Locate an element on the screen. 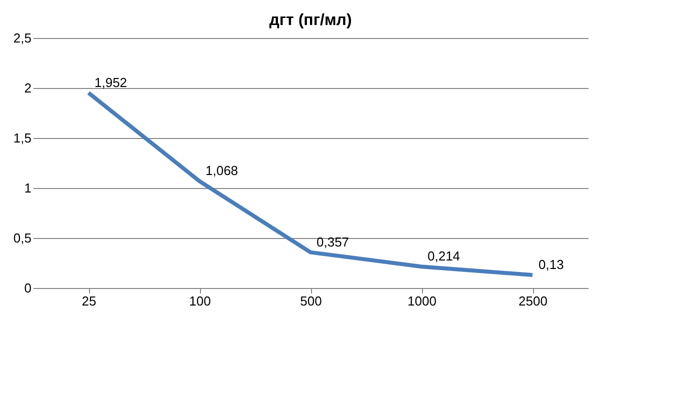 Image resolution: width=681 pixels, height=419 pixels. data-label: 0,214 is located at coordinates (444, 256).